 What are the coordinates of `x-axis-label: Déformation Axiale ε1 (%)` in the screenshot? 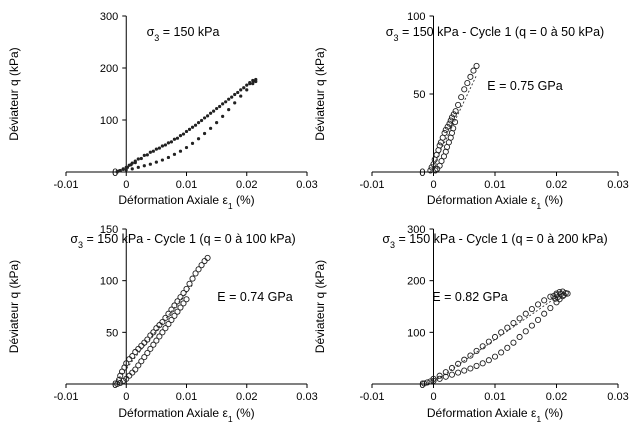 It's located at (186, 414).